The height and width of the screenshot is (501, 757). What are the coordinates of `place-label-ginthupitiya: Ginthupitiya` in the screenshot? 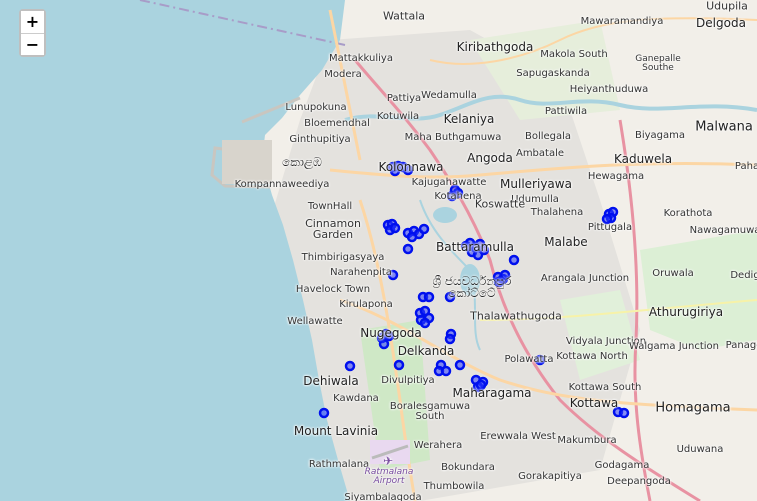 It's located at (320, 139).